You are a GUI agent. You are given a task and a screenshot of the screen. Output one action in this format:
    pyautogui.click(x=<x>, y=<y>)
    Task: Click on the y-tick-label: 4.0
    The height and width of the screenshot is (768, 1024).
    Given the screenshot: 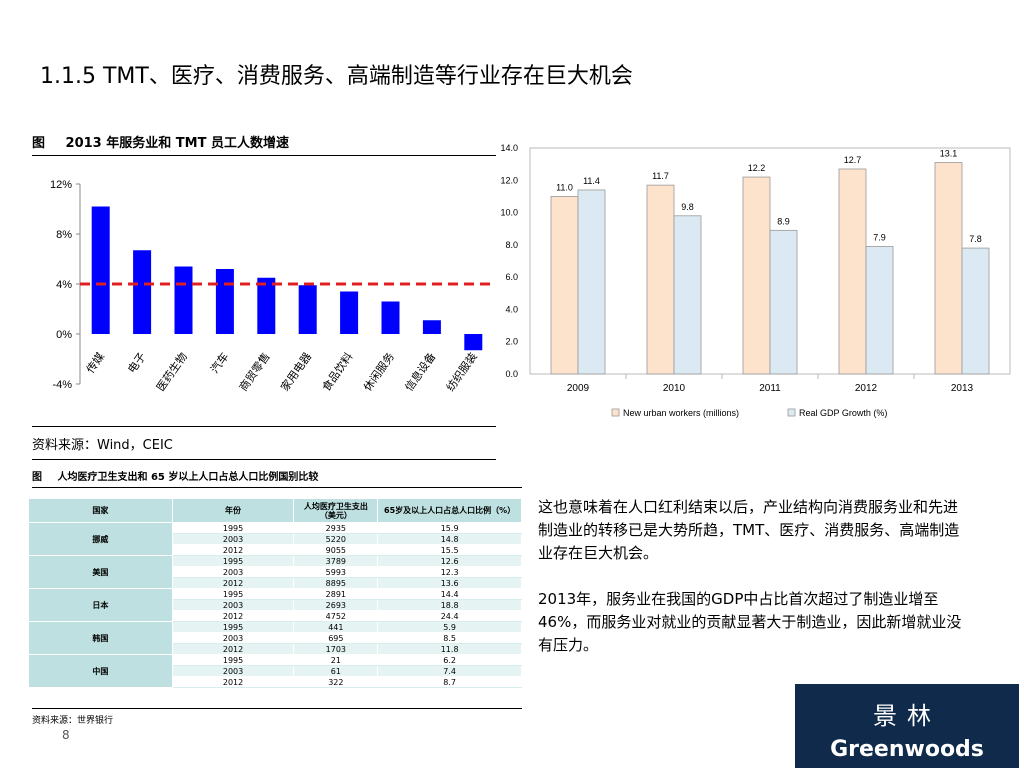 What is the action you would take?
    pyautogui.click(x=511, y=309)
    